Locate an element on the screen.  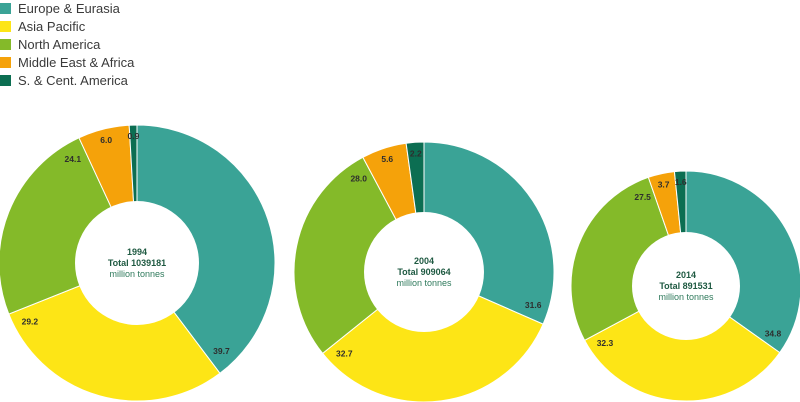
slice-value-label: 32.7 is located at coordinates (344, 353).